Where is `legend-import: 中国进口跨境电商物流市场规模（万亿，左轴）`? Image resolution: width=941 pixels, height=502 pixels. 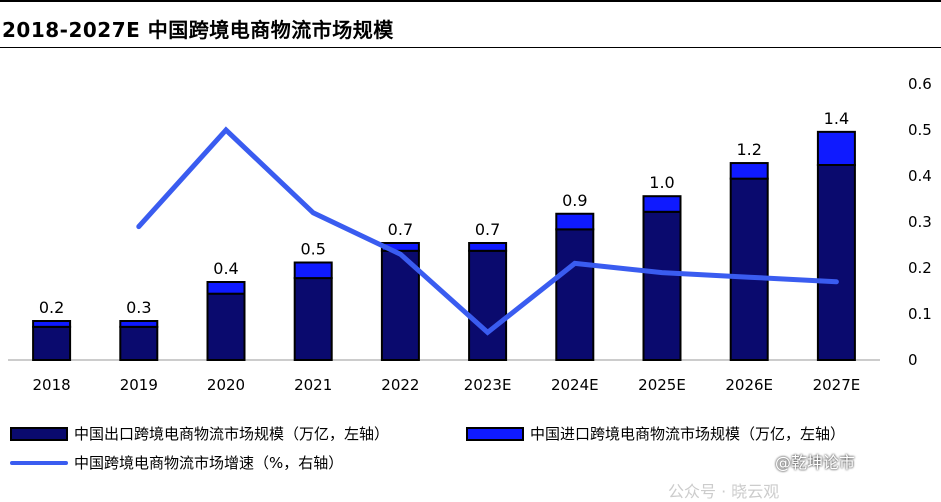
legend-import: 中国进口跨境电商物流市场规模（万亿，左轴） is located at coordinates (655, 433).